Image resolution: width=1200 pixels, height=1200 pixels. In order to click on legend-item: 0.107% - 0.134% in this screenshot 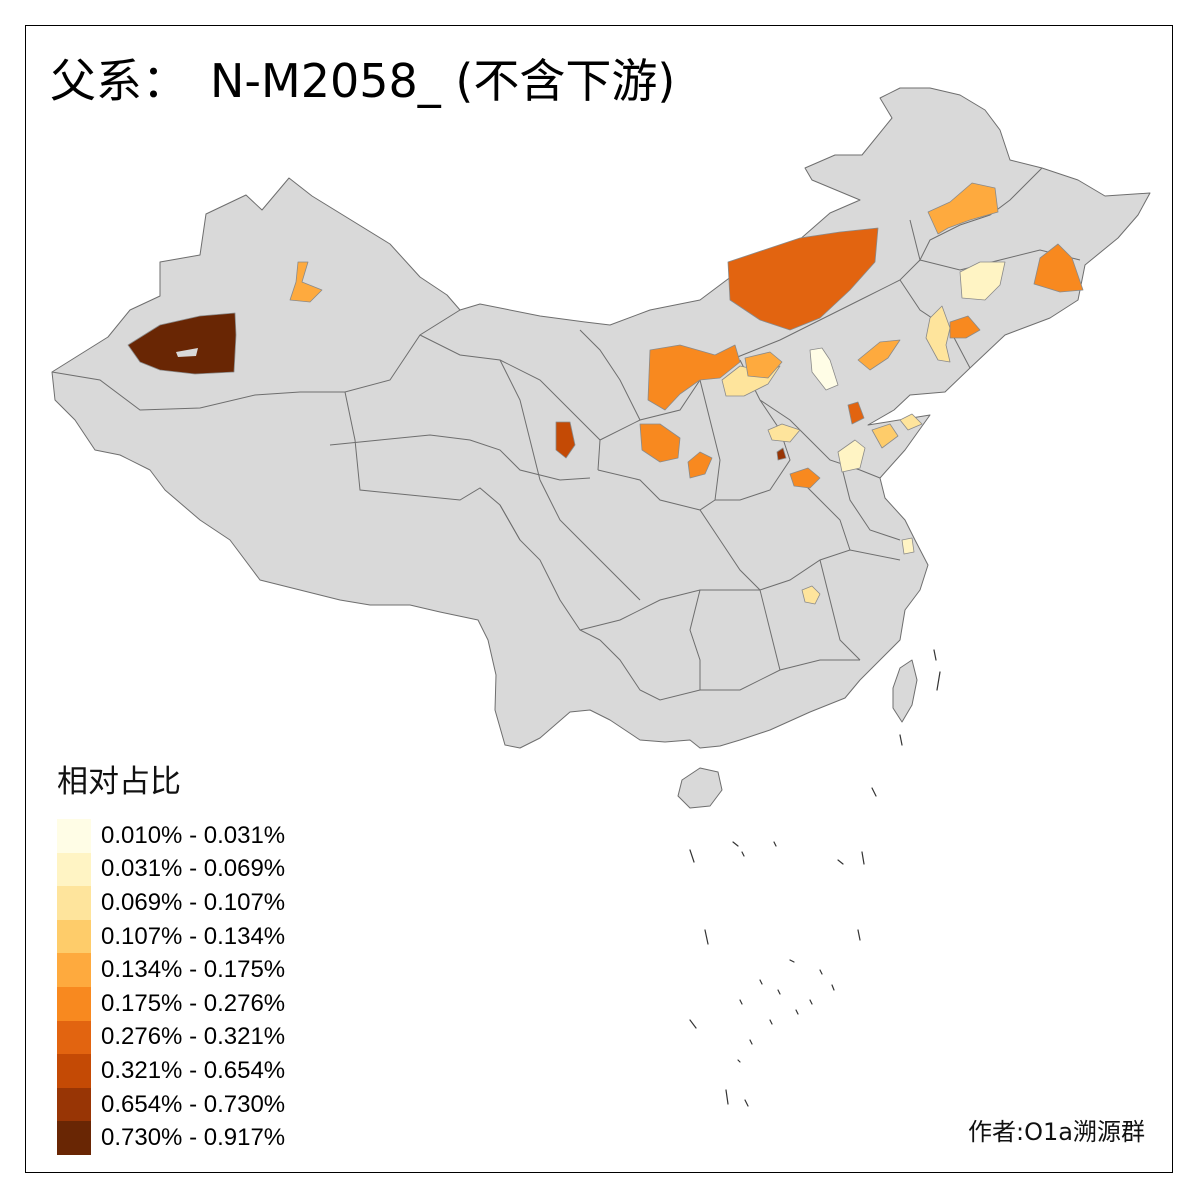, I will do `click(171, 936)`.